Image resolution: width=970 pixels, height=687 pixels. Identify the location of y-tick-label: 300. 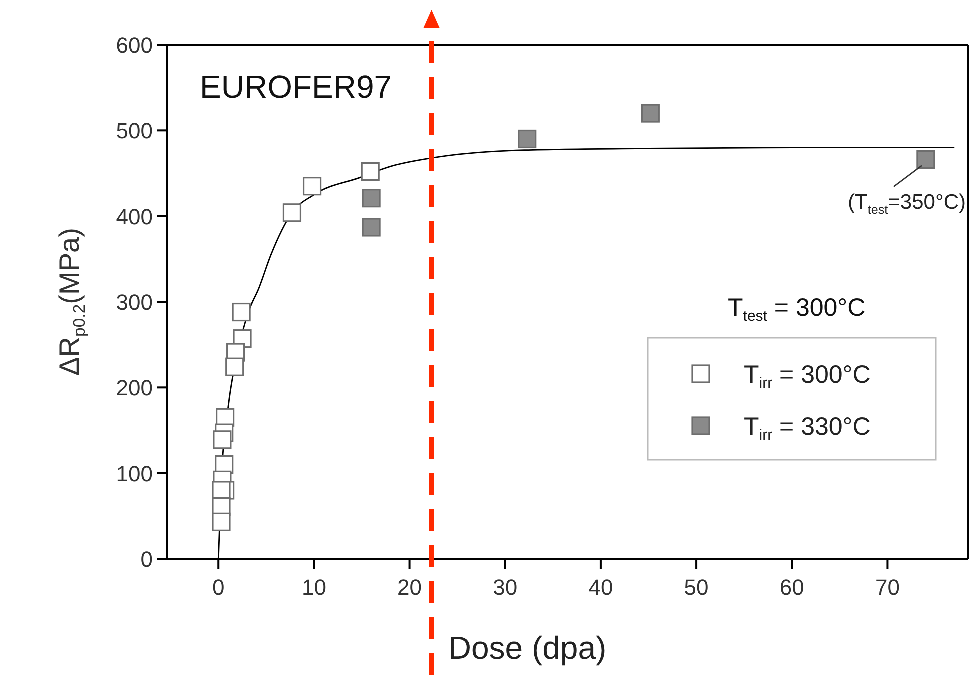
(134, 302).